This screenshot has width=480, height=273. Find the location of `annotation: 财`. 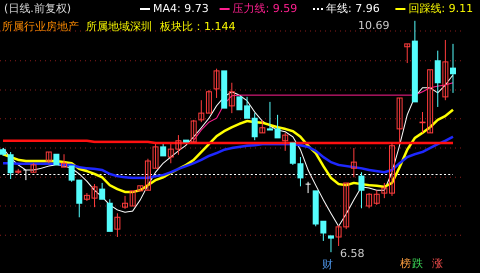

annotation: 财 is located at coordinates (327, 264).